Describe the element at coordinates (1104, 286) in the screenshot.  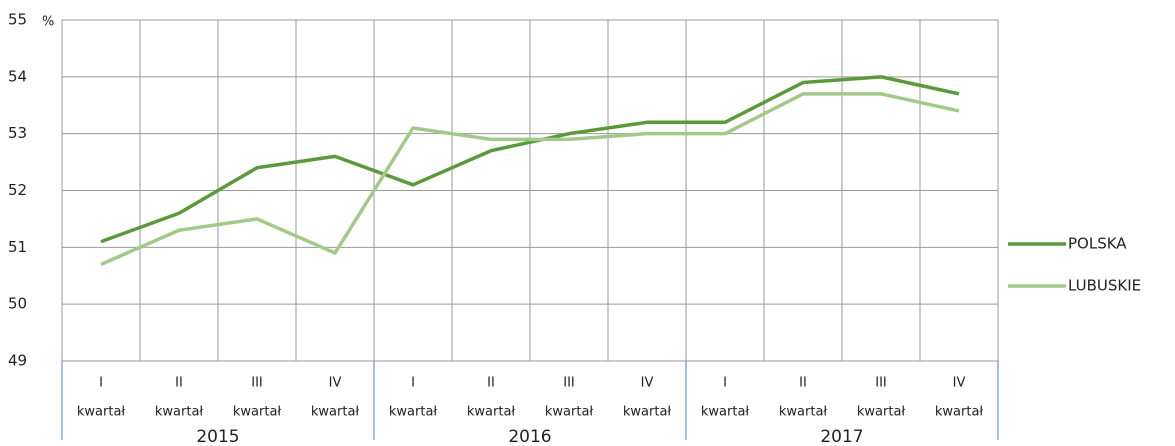
I see `legend-label: LUBUSKIE` at that location.